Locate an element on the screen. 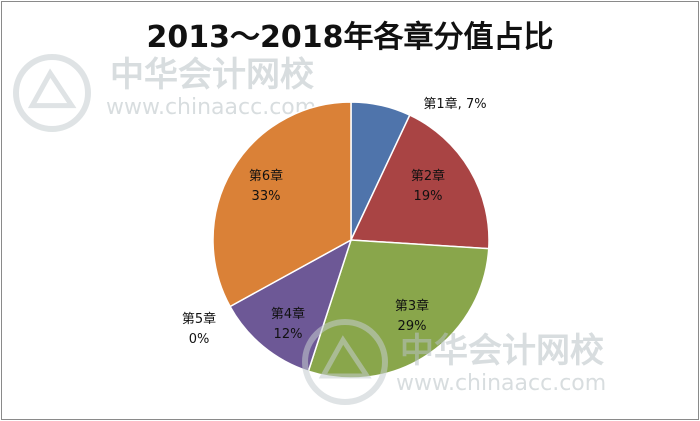 The image size is (700, 421). slice-label-3: 第3章 29% is located at coordinates (412, 316).